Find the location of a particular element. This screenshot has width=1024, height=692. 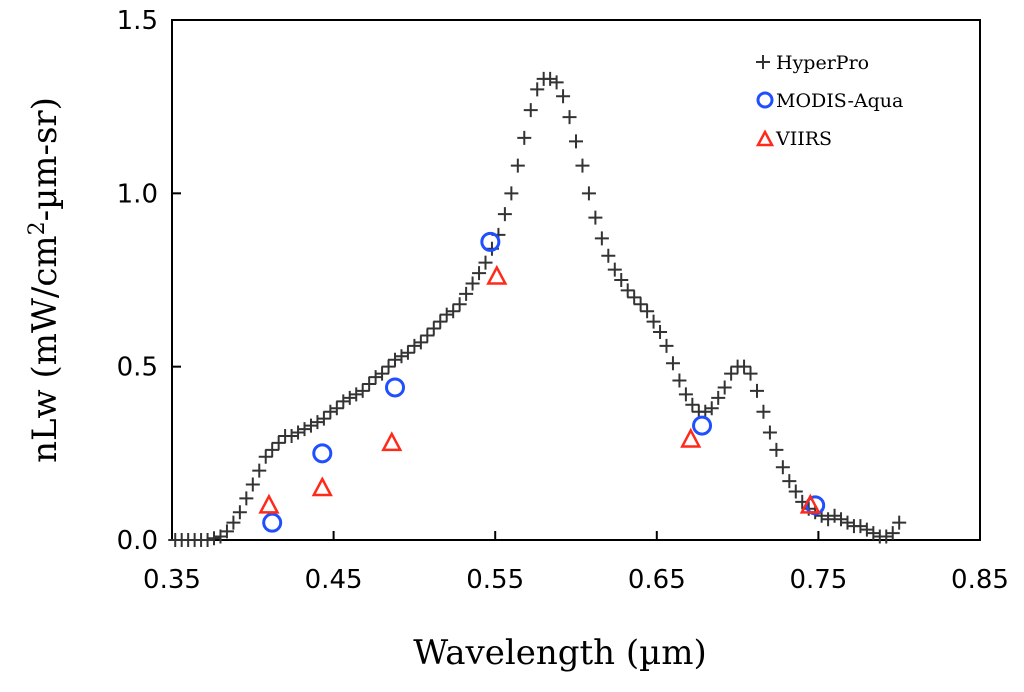

x-tick-label: 0.65 is located at coordinates (657, 580).